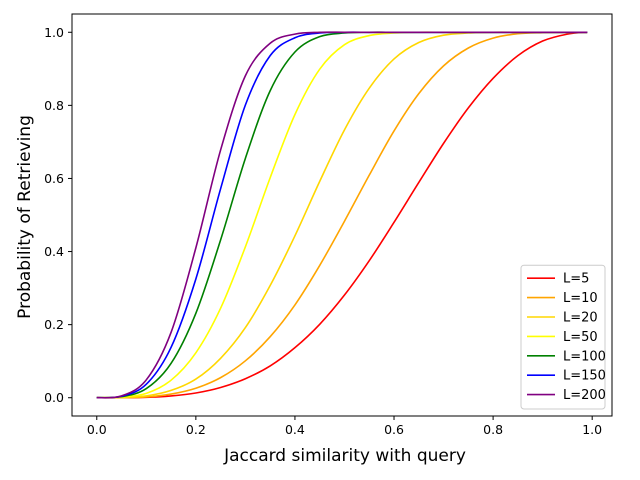 The height and width of the screenshot is (480, 640). Describe the element at coordinates (58, 215) in the screenshot. I see `y-axis-ticks: 0.0 0.2 0.4 0.6 0.8 1.0` at that location.